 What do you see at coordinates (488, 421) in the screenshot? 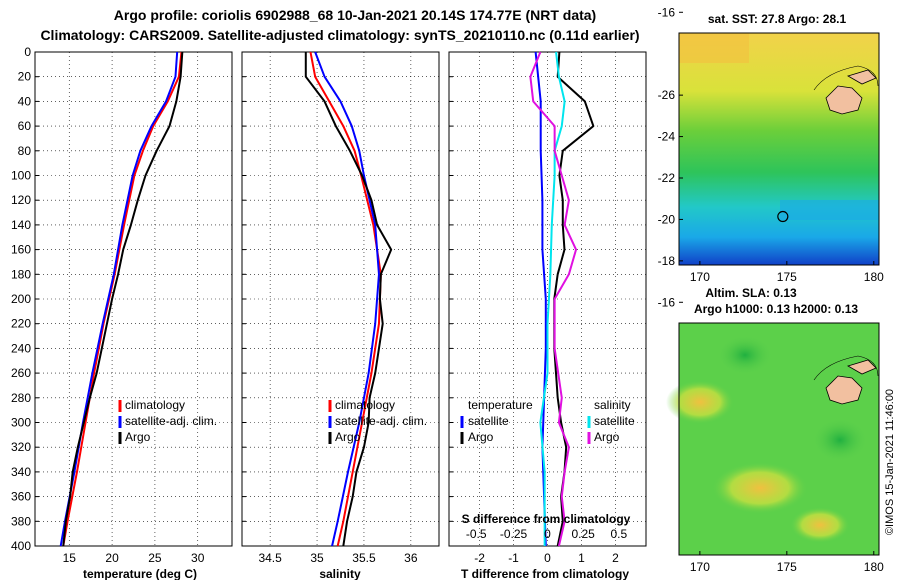
I see `legend-t-satellite-label: satellite` at bounding box center [488, 421].